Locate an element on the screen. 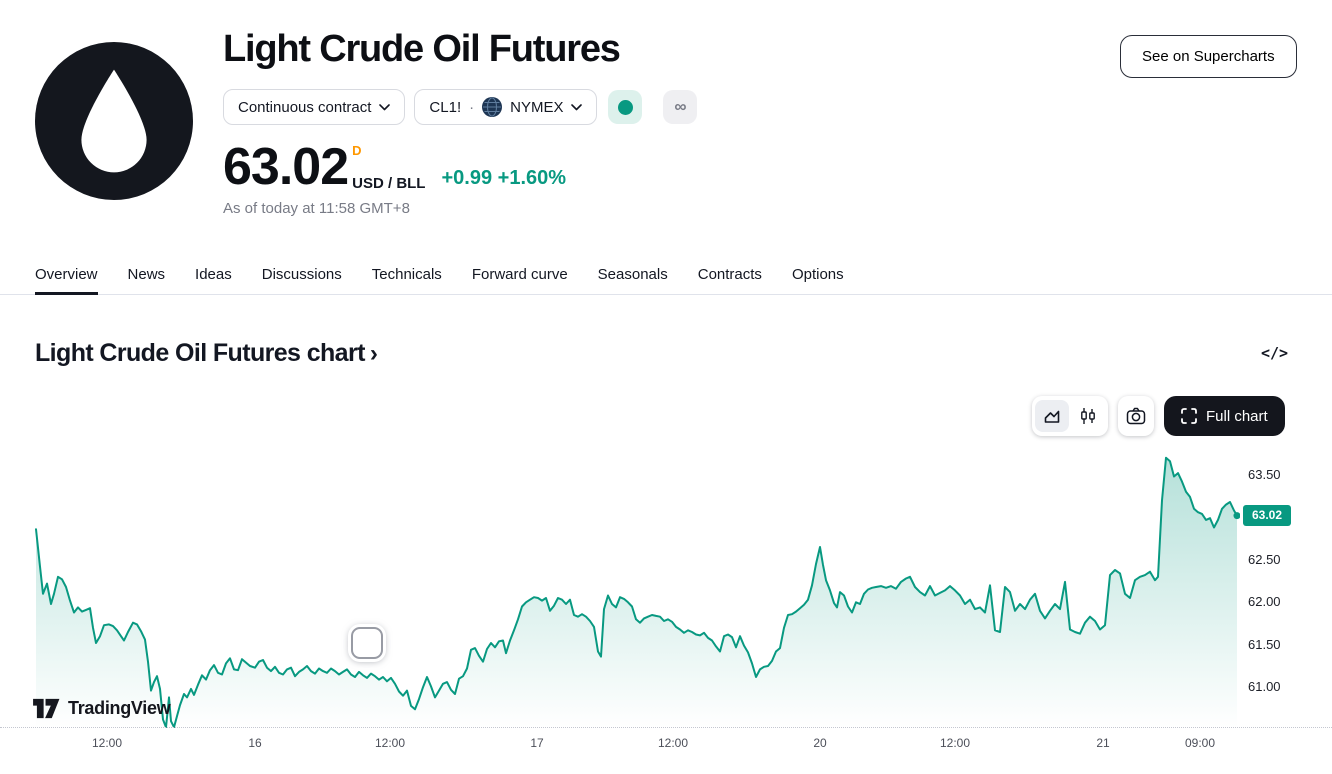  tradingview-watermark: TradingView is located at coordinates (102, 708).